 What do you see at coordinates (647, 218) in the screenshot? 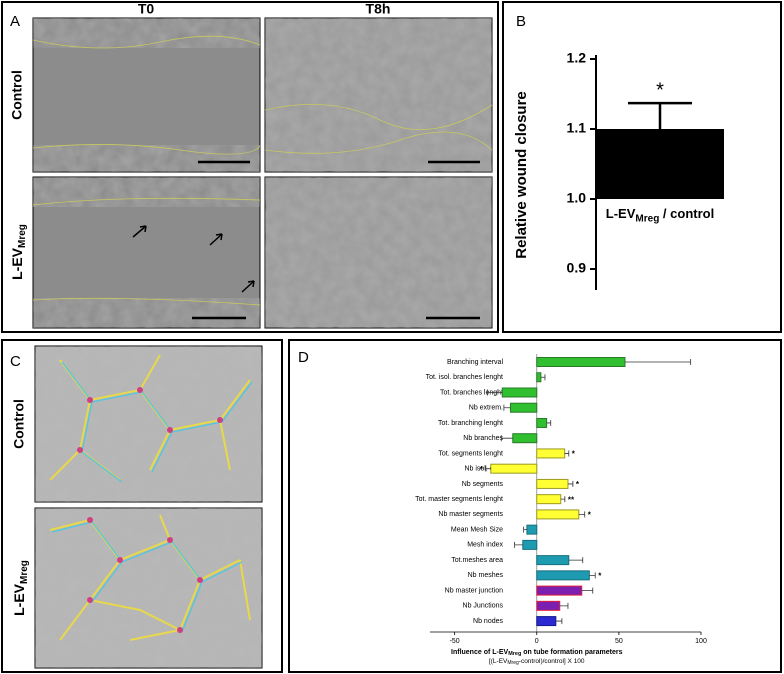
I see `category-label-sub: Mreg` at bounding box center [647, 218].